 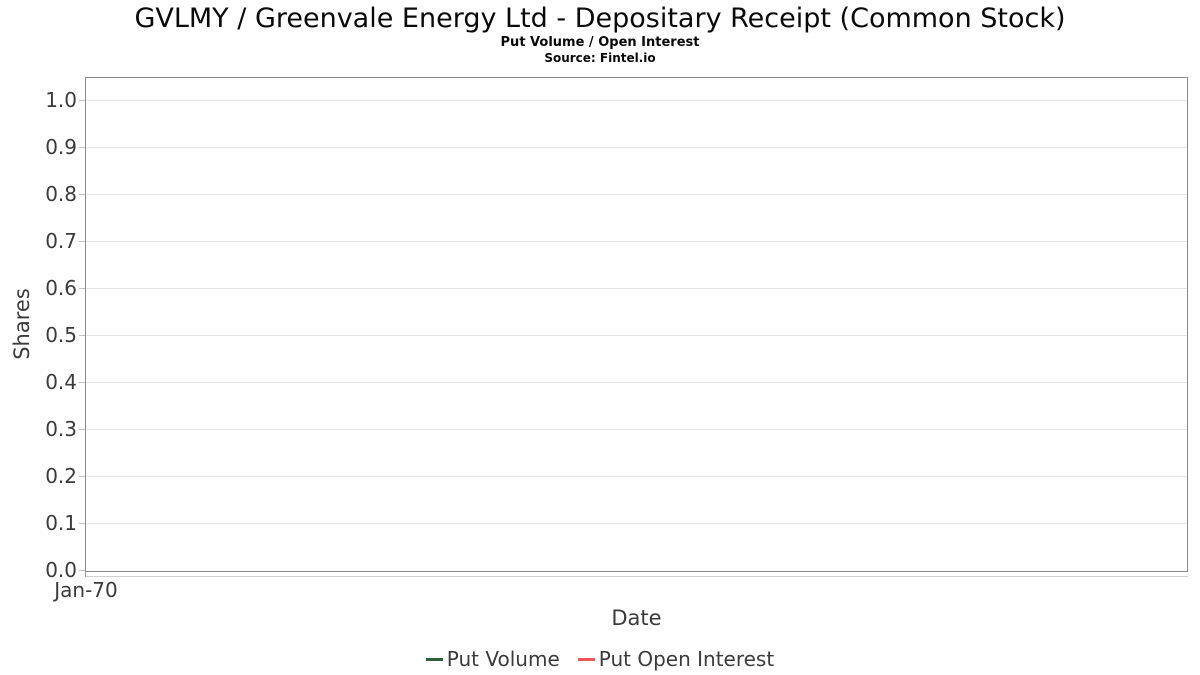 What do you see at coordinates (61, 335) in the screenshot?
I see `y-tick-label: 0.5` at bounding box center [61, 335].